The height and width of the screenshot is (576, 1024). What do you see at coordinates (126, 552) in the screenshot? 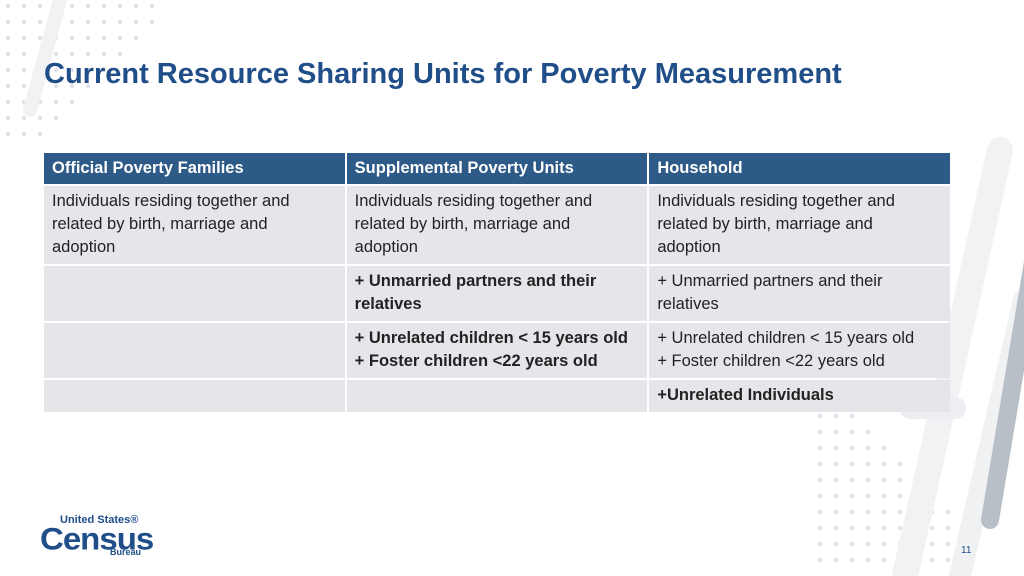
I see `logo-text-bureau: Bureau` at bounding box center [126, 552].